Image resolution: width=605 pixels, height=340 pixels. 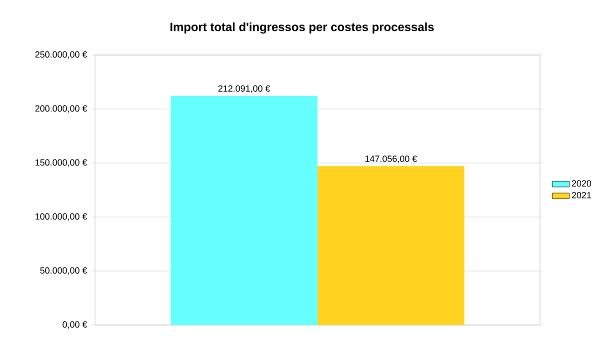 I want to click on chart-title: Import total d'ingressos per costes processals, so click(x=302, y=28).